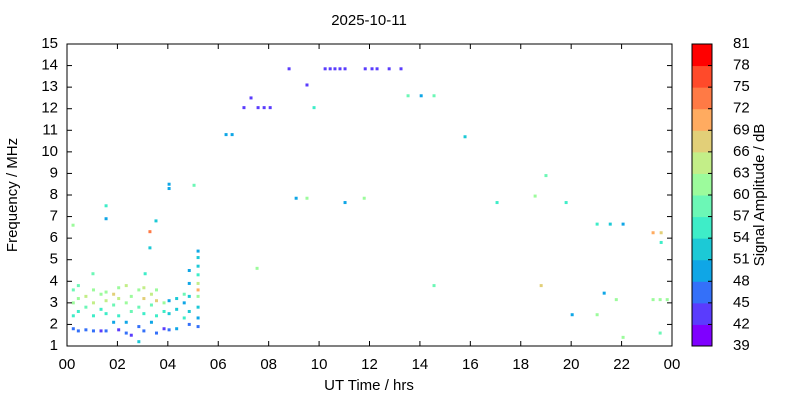 Image resolution: width=800 pixels, height=400 pixels. What do you see at coordinates (741, 151) in the screenshot?
I see `colorbar-tick-label: 66` at bounding box center [741, 151].